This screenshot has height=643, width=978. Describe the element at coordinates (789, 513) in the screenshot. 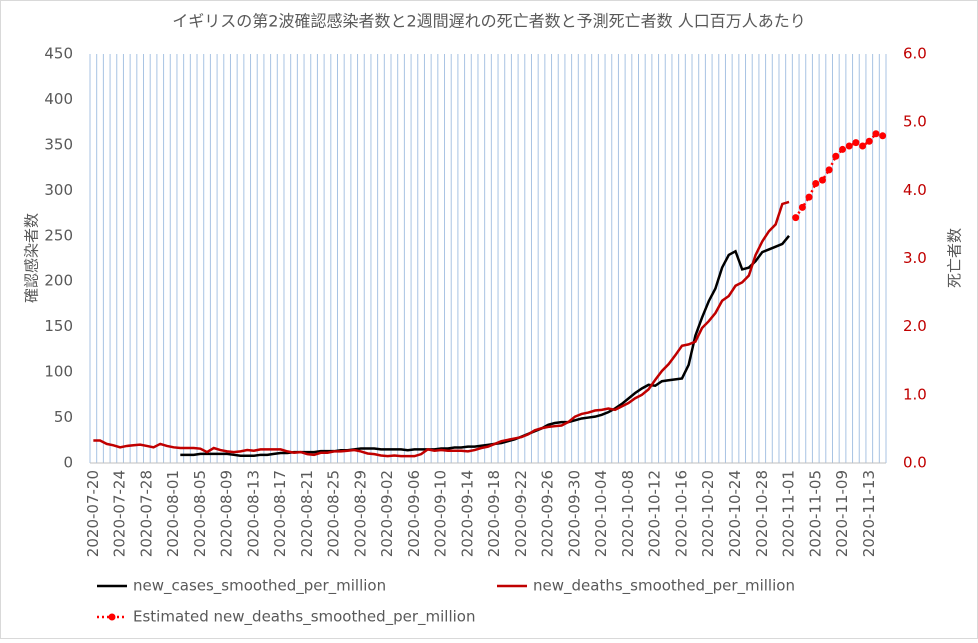

I see `x-tick-label: 2020-11-01` at that location.